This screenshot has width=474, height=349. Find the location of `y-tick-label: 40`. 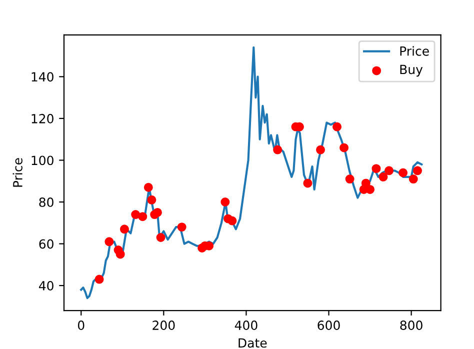

y-tick-label: 40 is located at coordinates (46, 285).